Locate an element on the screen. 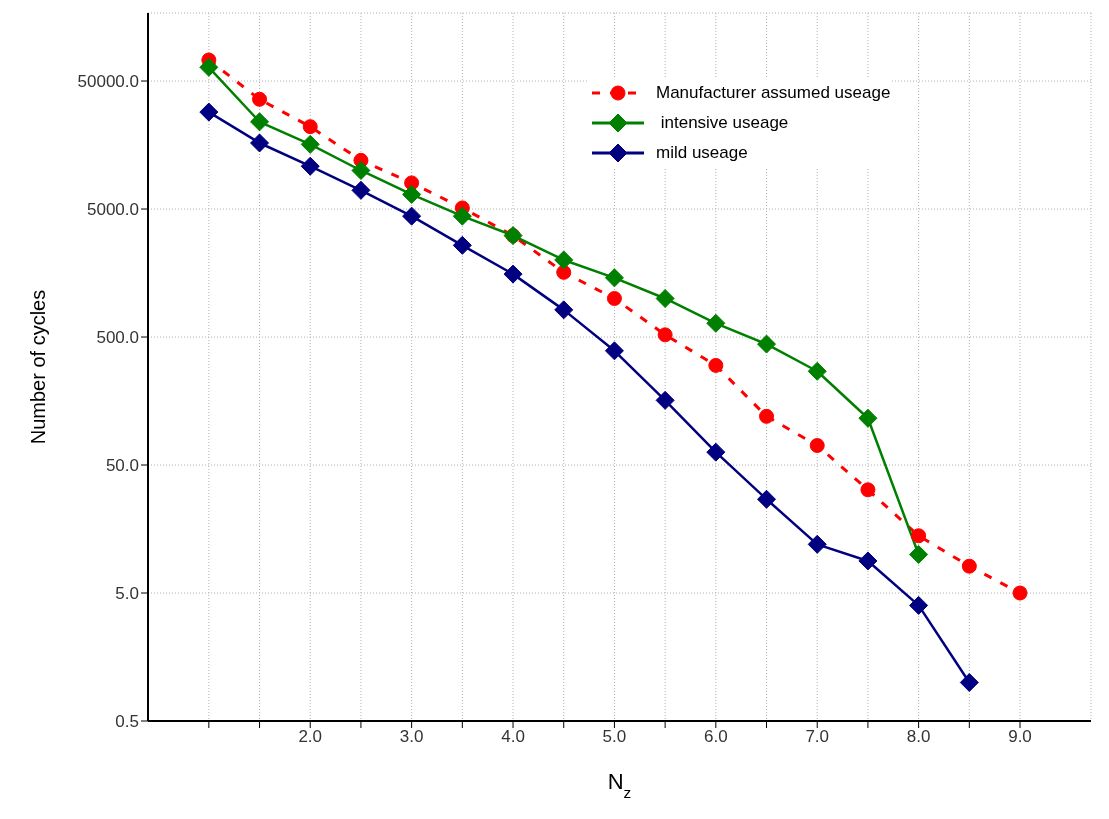  y-tick-label: 500.0 is located at coordinates (117, 338).